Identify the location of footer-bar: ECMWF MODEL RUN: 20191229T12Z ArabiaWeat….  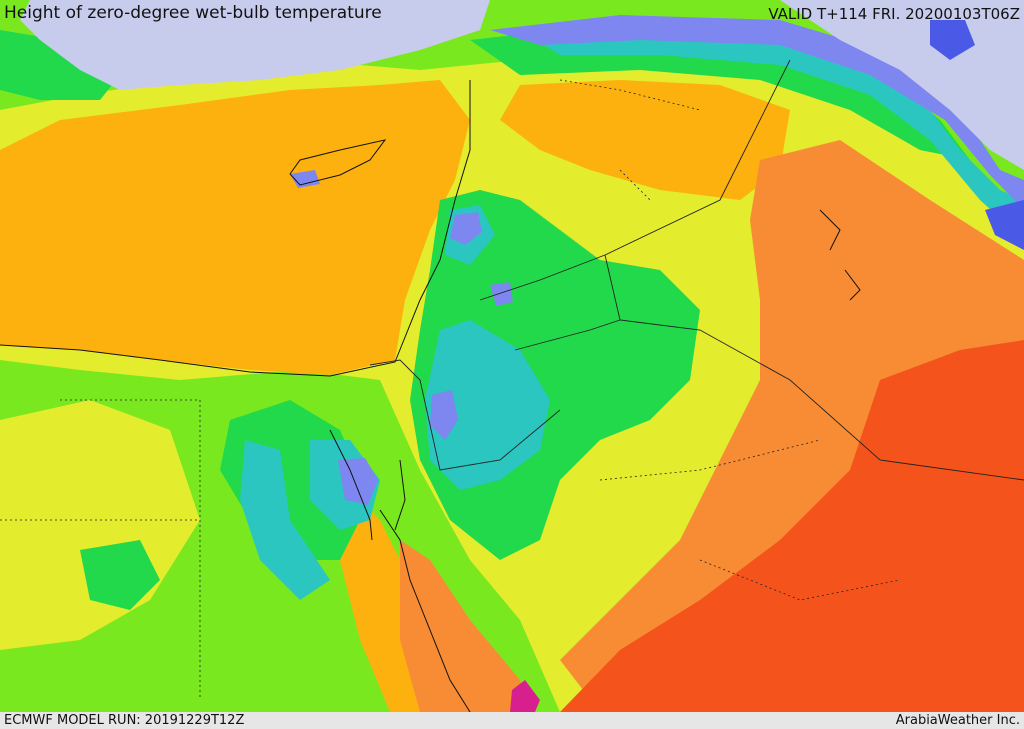
(512, 720).